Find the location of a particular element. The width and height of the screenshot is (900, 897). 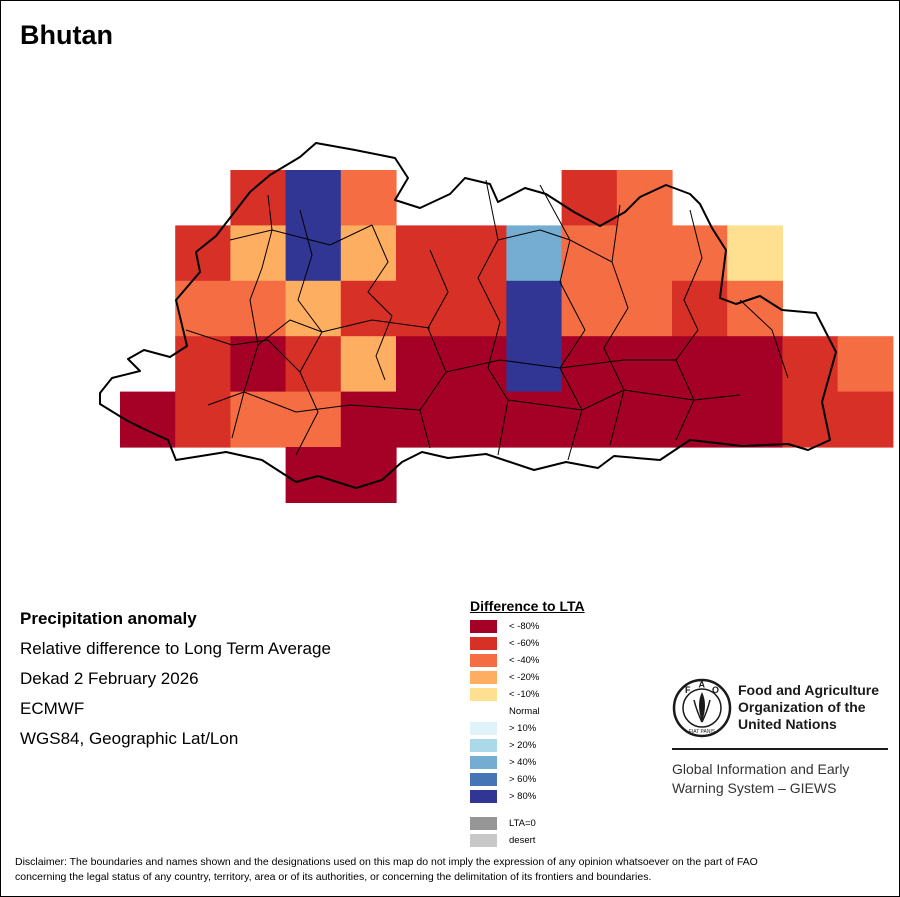

legend-item-gt10: > 10% is located at coordinates (527, 728).